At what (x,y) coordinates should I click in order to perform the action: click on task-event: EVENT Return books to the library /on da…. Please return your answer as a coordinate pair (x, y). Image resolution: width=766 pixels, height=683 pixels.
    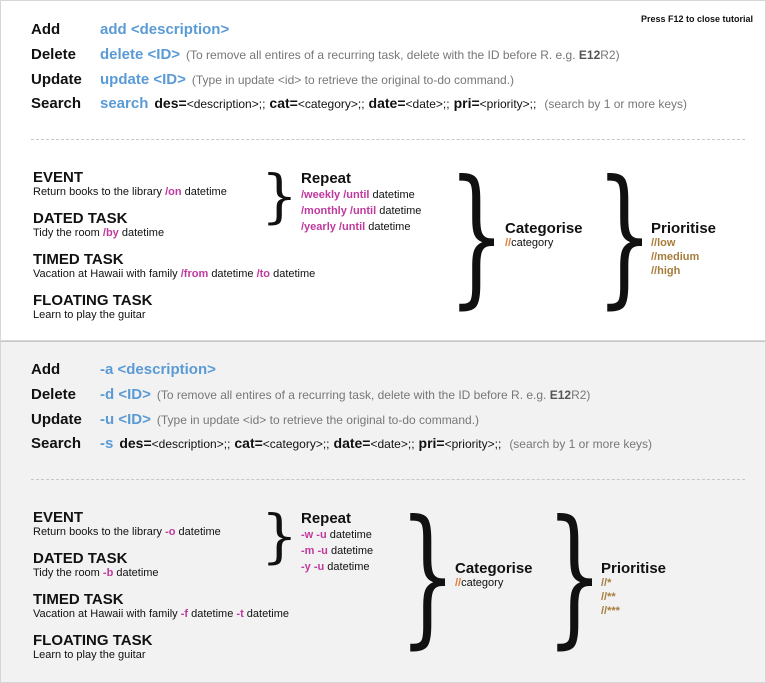
    Looking at the image, I should click on (130, 183).